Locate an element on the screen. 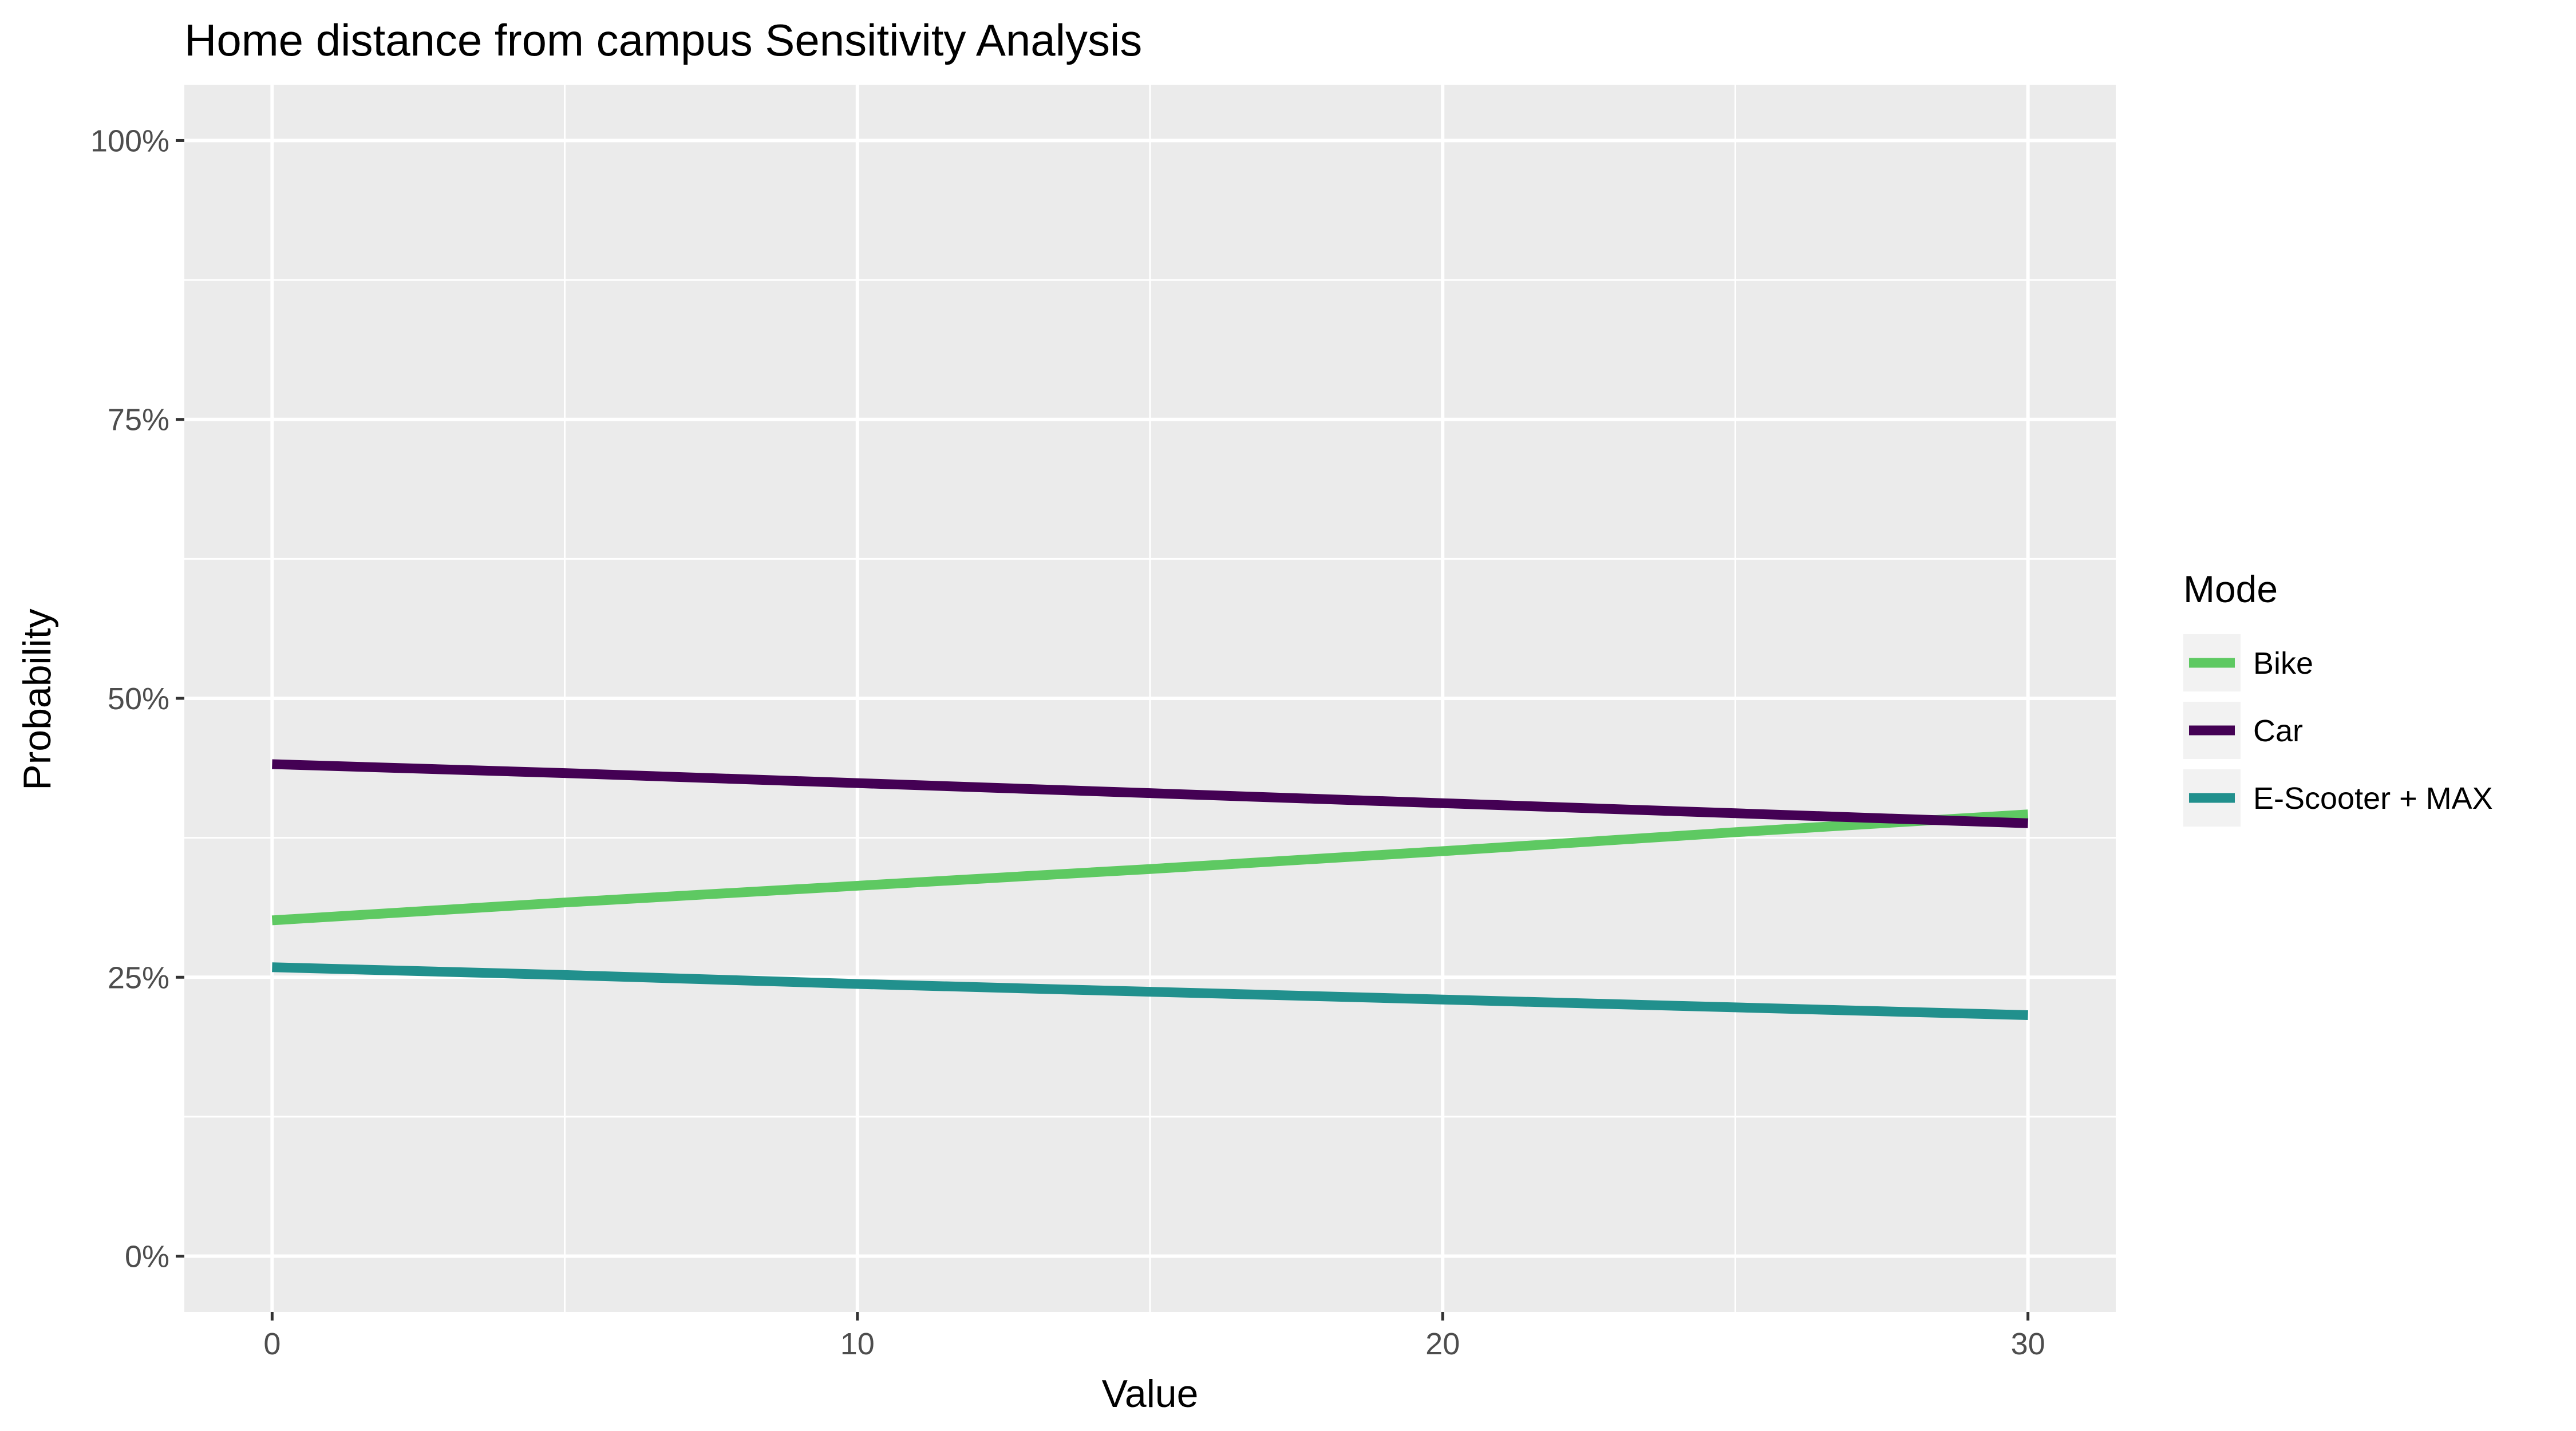  legend-label-car: Car is located at coordinates (2278, 731).